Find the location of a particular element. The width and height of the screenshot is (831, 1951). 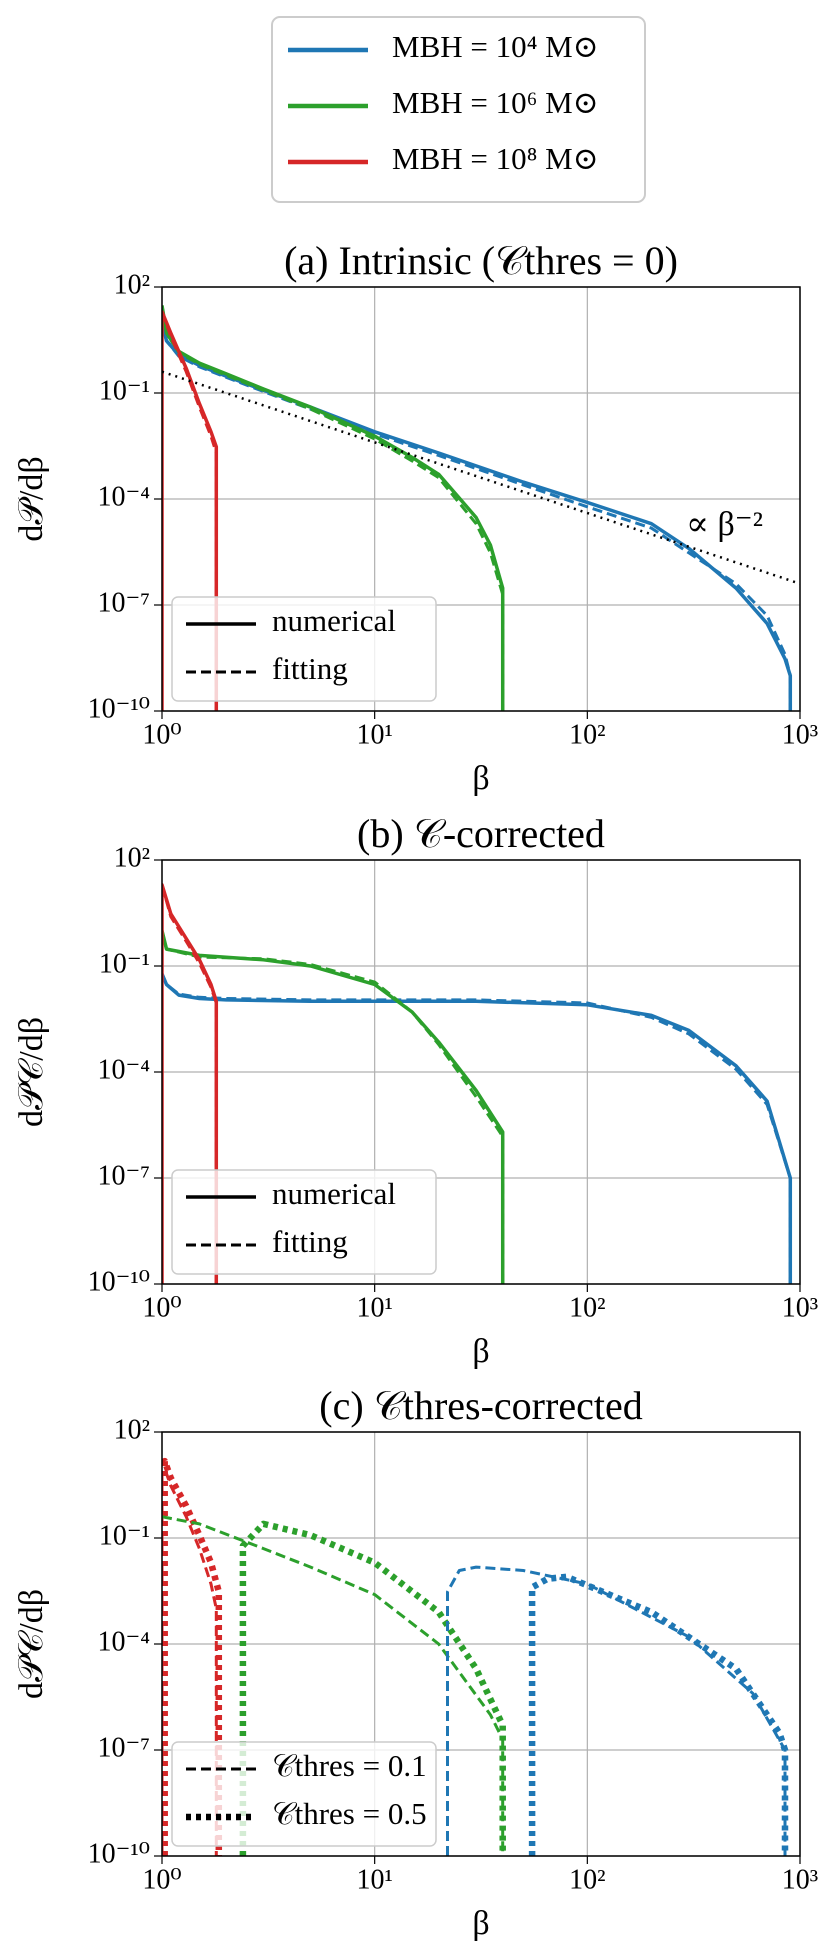

chart-title: (b) 𝒞-corrected is located at coordinates (481, 833).